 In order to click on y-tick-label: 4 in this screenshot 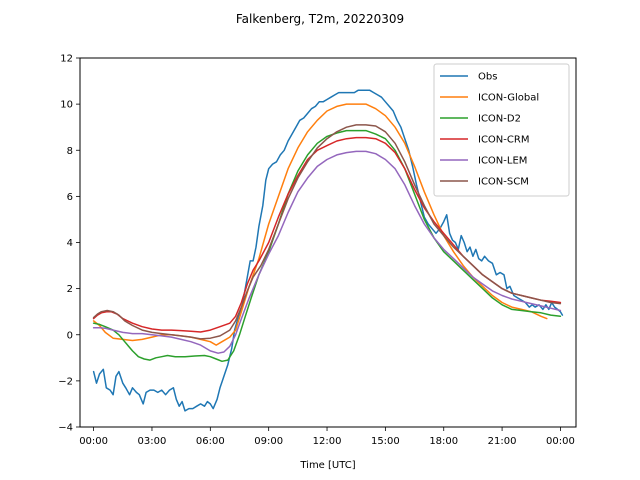, I will do `click(70, 243)`.